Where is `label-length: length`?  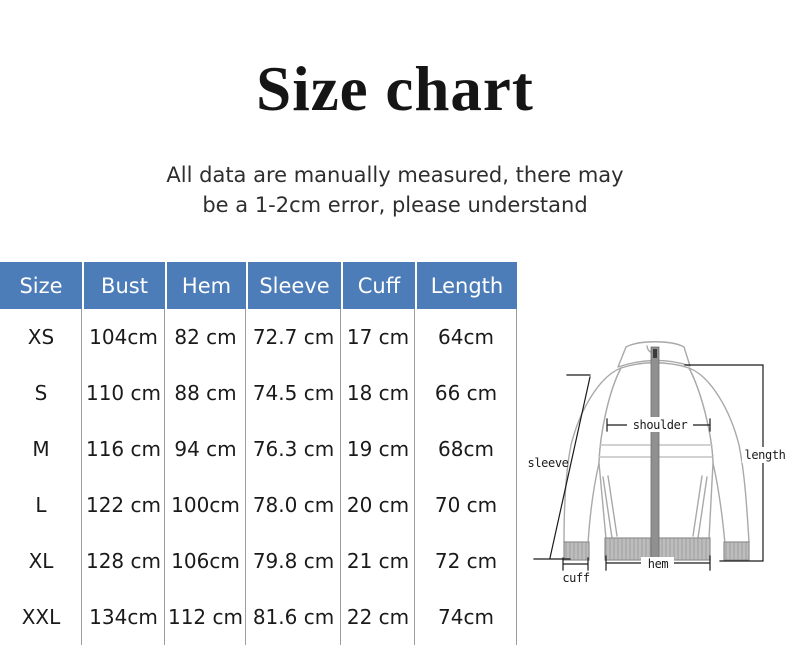
label-length: length is located at coordinates (765, 455).